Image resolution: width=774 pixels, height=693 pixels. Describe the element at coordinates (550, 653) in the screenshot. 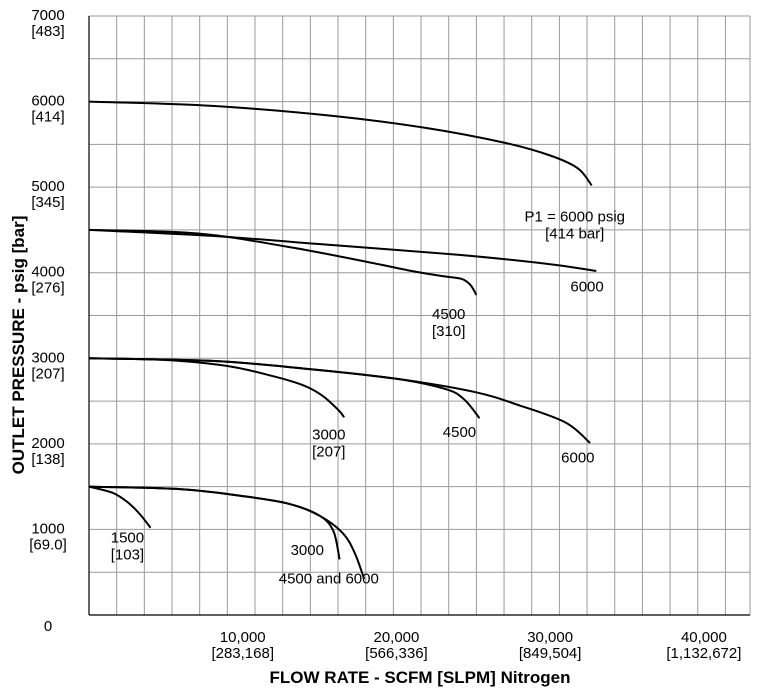

I see `x-tick-sublabel: [849,504]` at that location.